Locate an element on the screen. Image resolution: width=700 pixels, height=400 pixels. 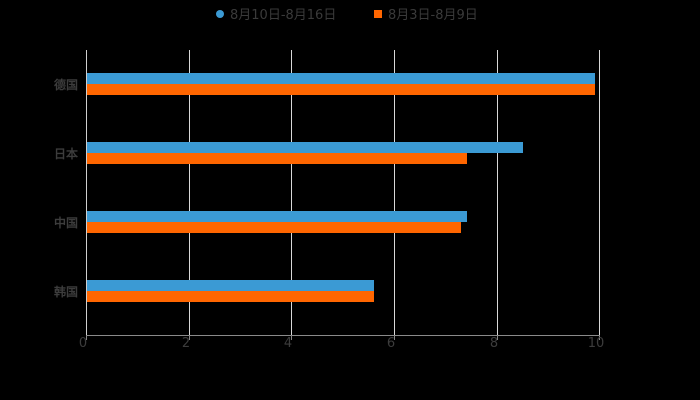
y-category-label: 韩国 is located at coordinates (65, 292).